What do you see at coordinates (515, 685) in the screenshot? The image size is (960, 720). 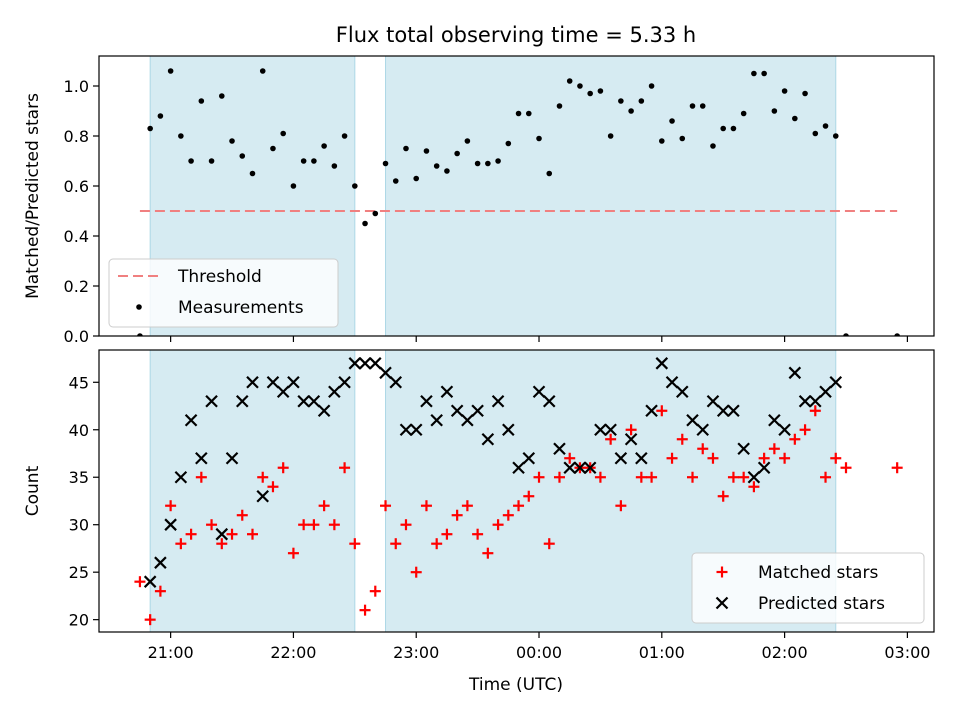 I see `x-axis-label: Time (UTC)` at bounding box center [515, 685].